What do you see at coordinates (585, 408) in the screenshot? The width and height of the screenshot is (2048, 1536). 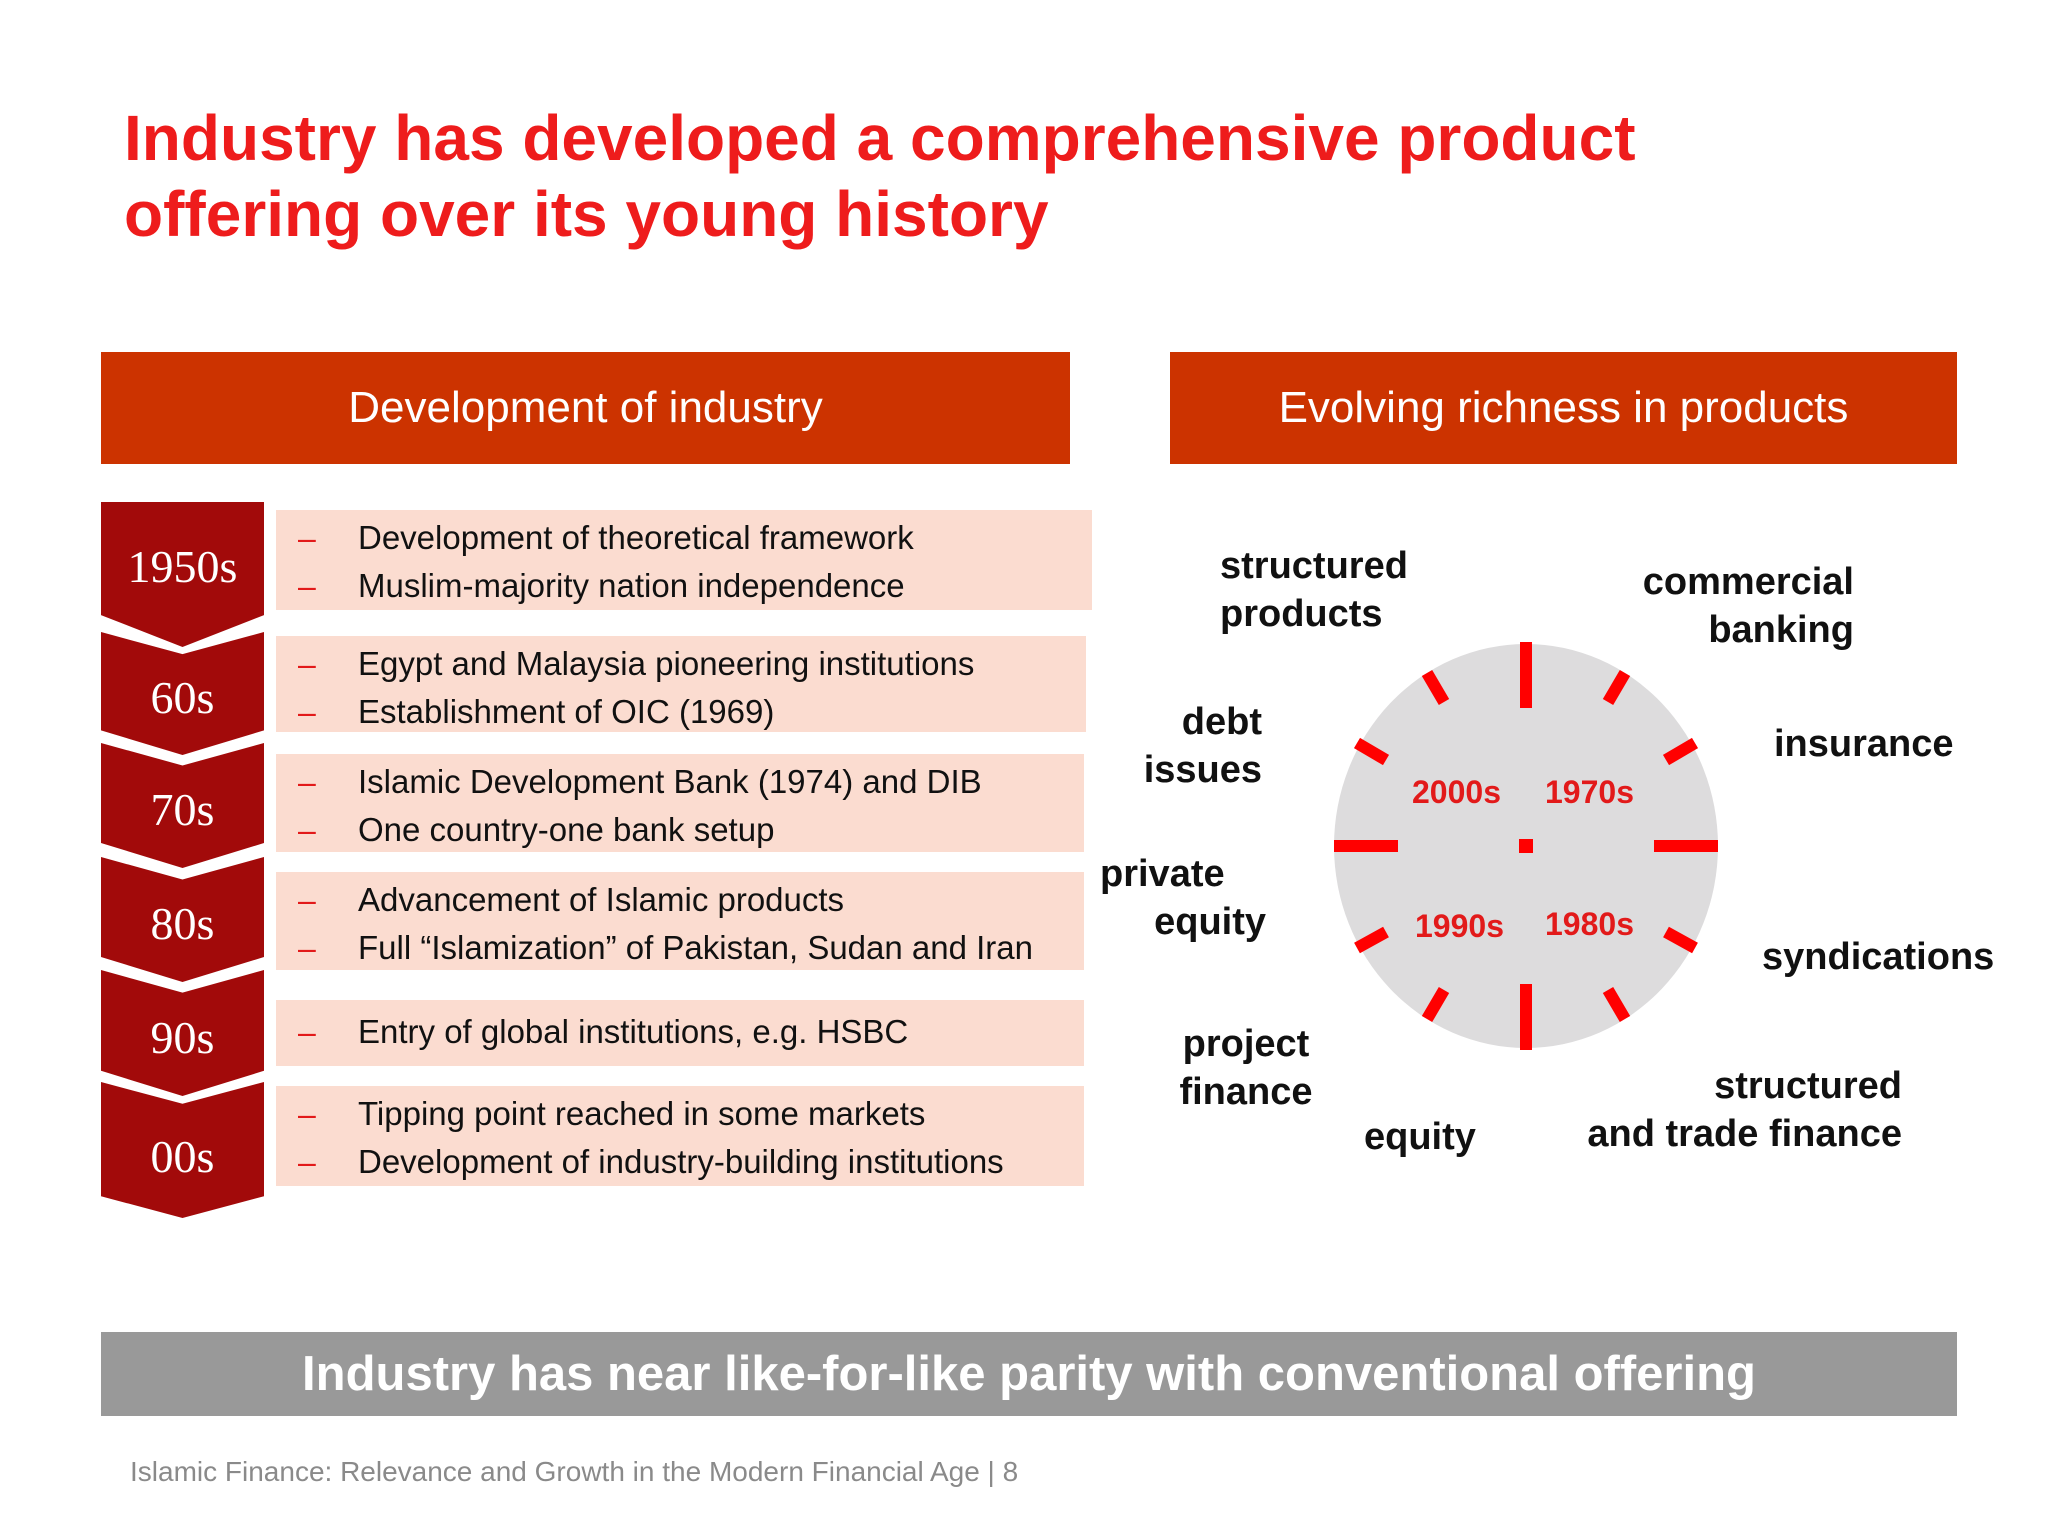 I see `development-header: Development of industry` at bounding box center [585, 408].